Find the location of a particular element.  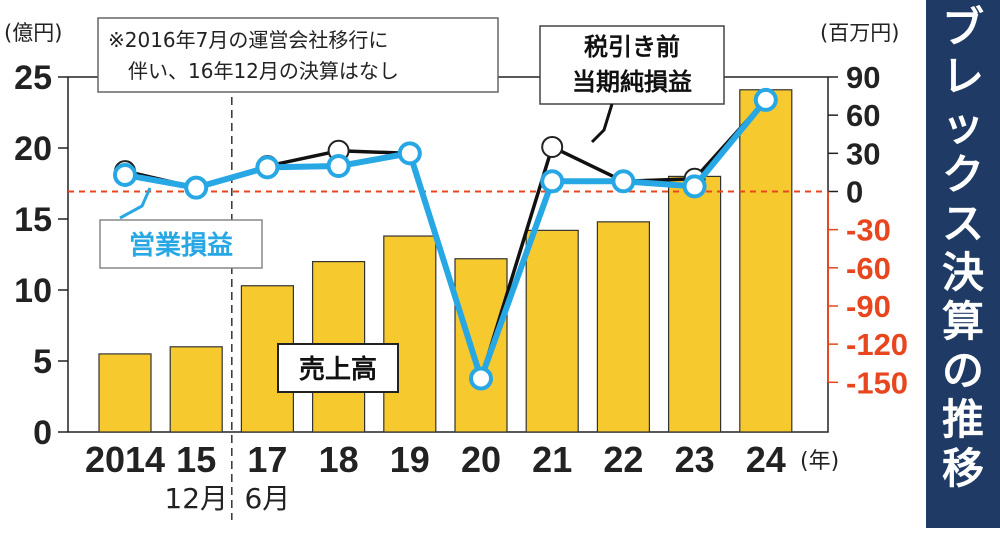

op-label-box is located at coordinates (181, 244).